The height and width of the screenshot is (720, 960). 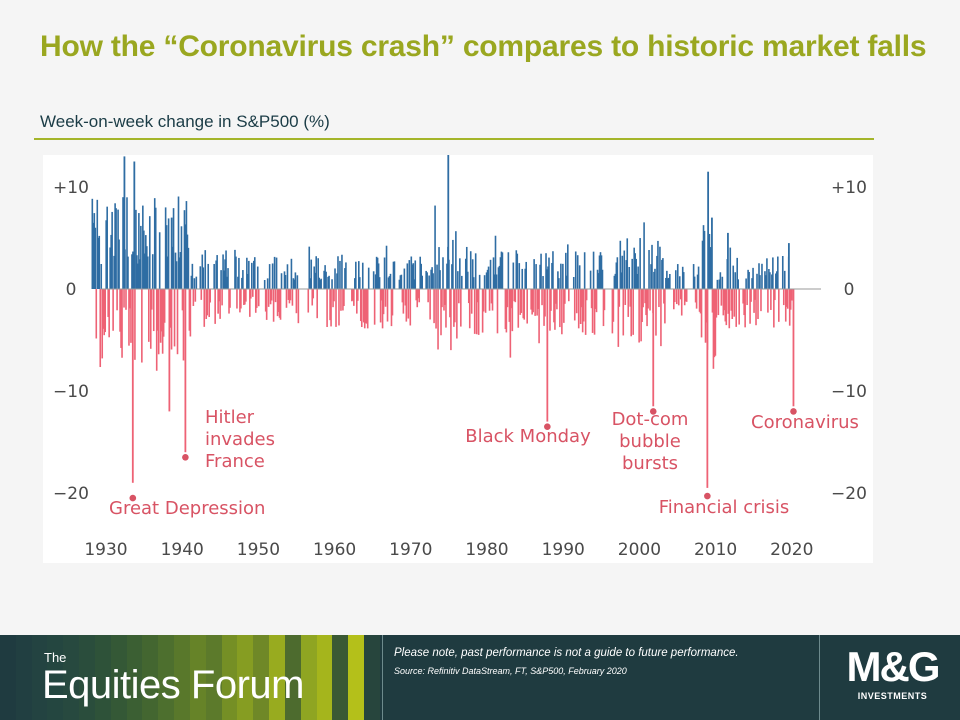 What do you see at coordinates (563, 550) in the screenshot?
I see `x-tick-label: 1990` at bounding box center [563, 550].